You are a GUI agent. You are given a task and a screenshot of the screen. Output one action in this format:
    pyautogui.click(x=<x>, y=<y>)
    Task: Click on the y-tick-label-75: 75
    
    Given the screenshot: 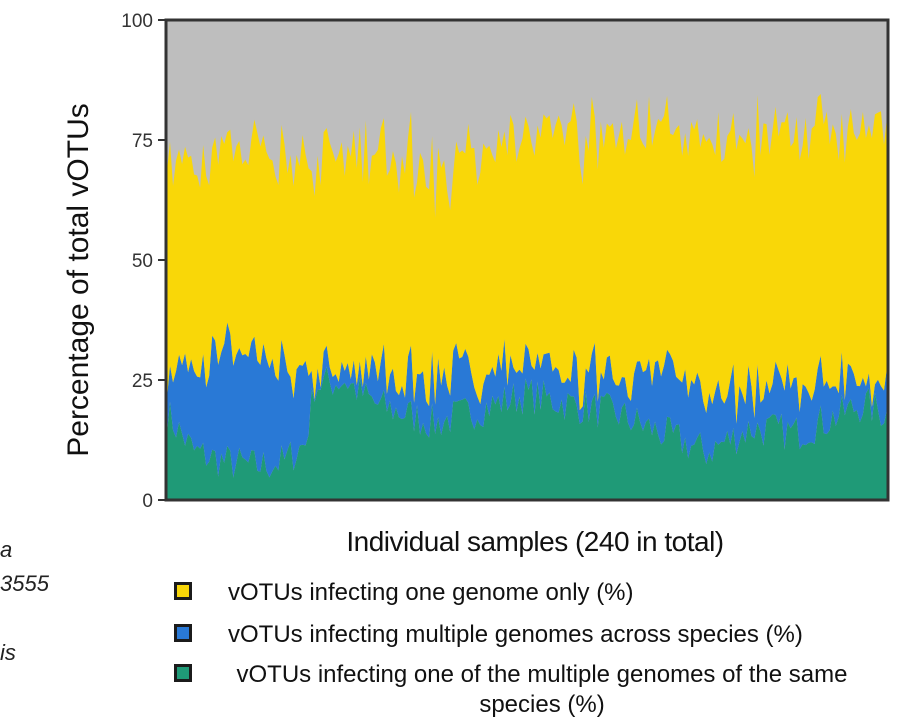 What is the action you would take?
    pyautogui.click(x=142, y=141)
    